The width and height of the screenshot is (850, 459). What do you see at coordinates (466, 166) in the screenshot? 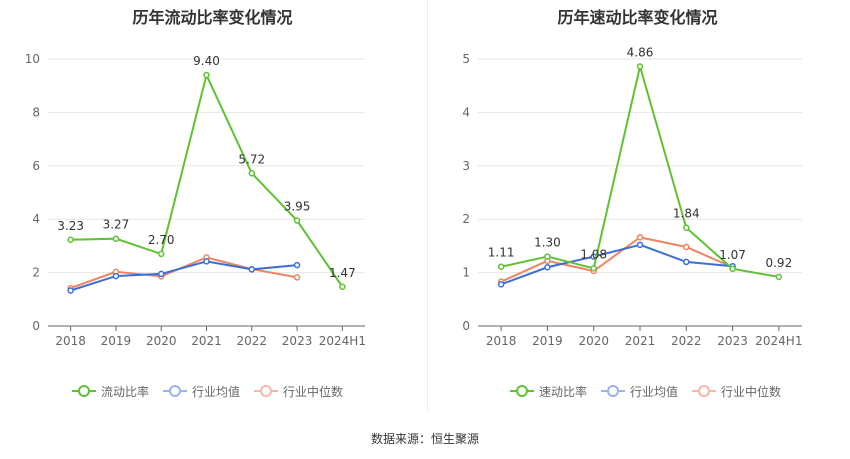
I see `y-tick-label: 3` at bounding box center [466, 166].